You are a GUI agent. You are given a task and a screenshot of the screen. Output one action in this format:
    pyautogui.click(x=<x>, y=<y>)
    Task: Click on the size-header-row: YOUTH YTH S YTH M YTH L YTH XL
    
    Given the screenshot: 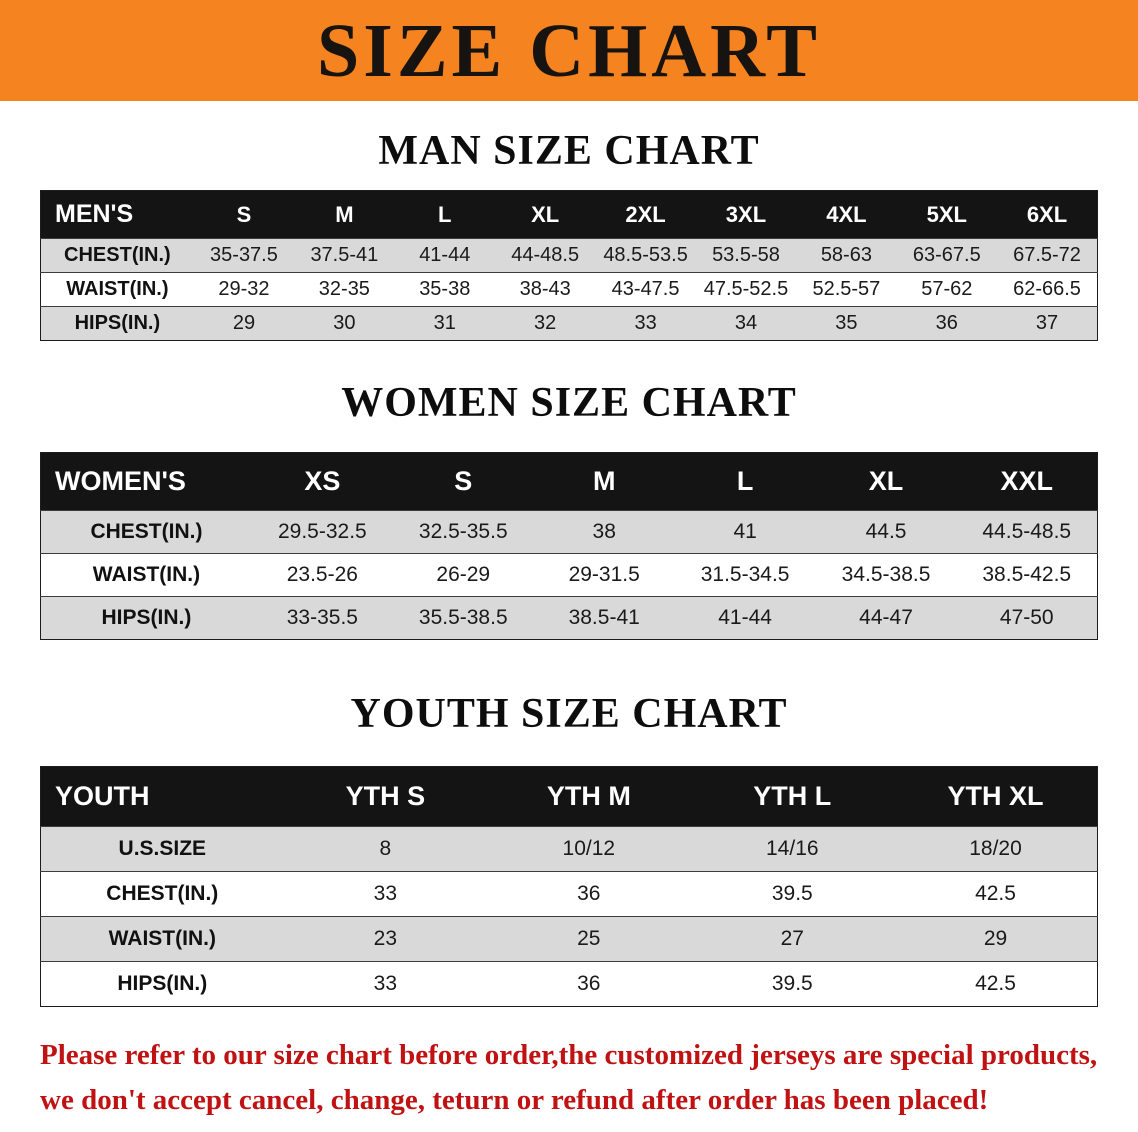 What is the action you would take?
    pyautogui.click(x=569, y=796)
    